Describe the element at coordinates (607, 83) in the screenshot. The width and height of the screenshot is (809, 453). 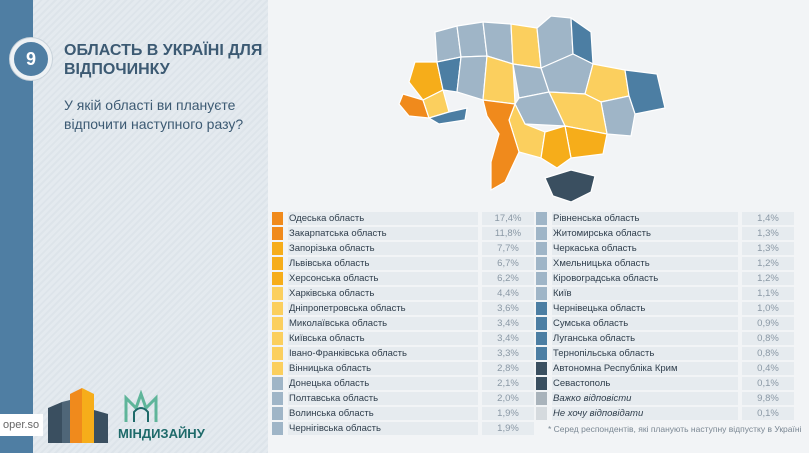
I see `region-kharkiv` at that location.